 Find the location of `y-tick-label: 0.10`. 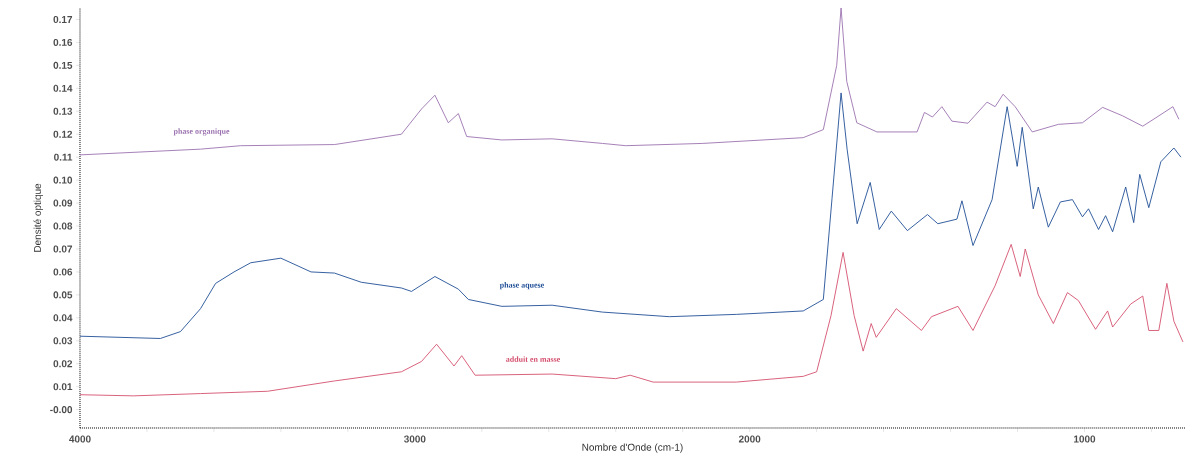

y-tick-label: 0.10 is located at coordinates (63, 180).